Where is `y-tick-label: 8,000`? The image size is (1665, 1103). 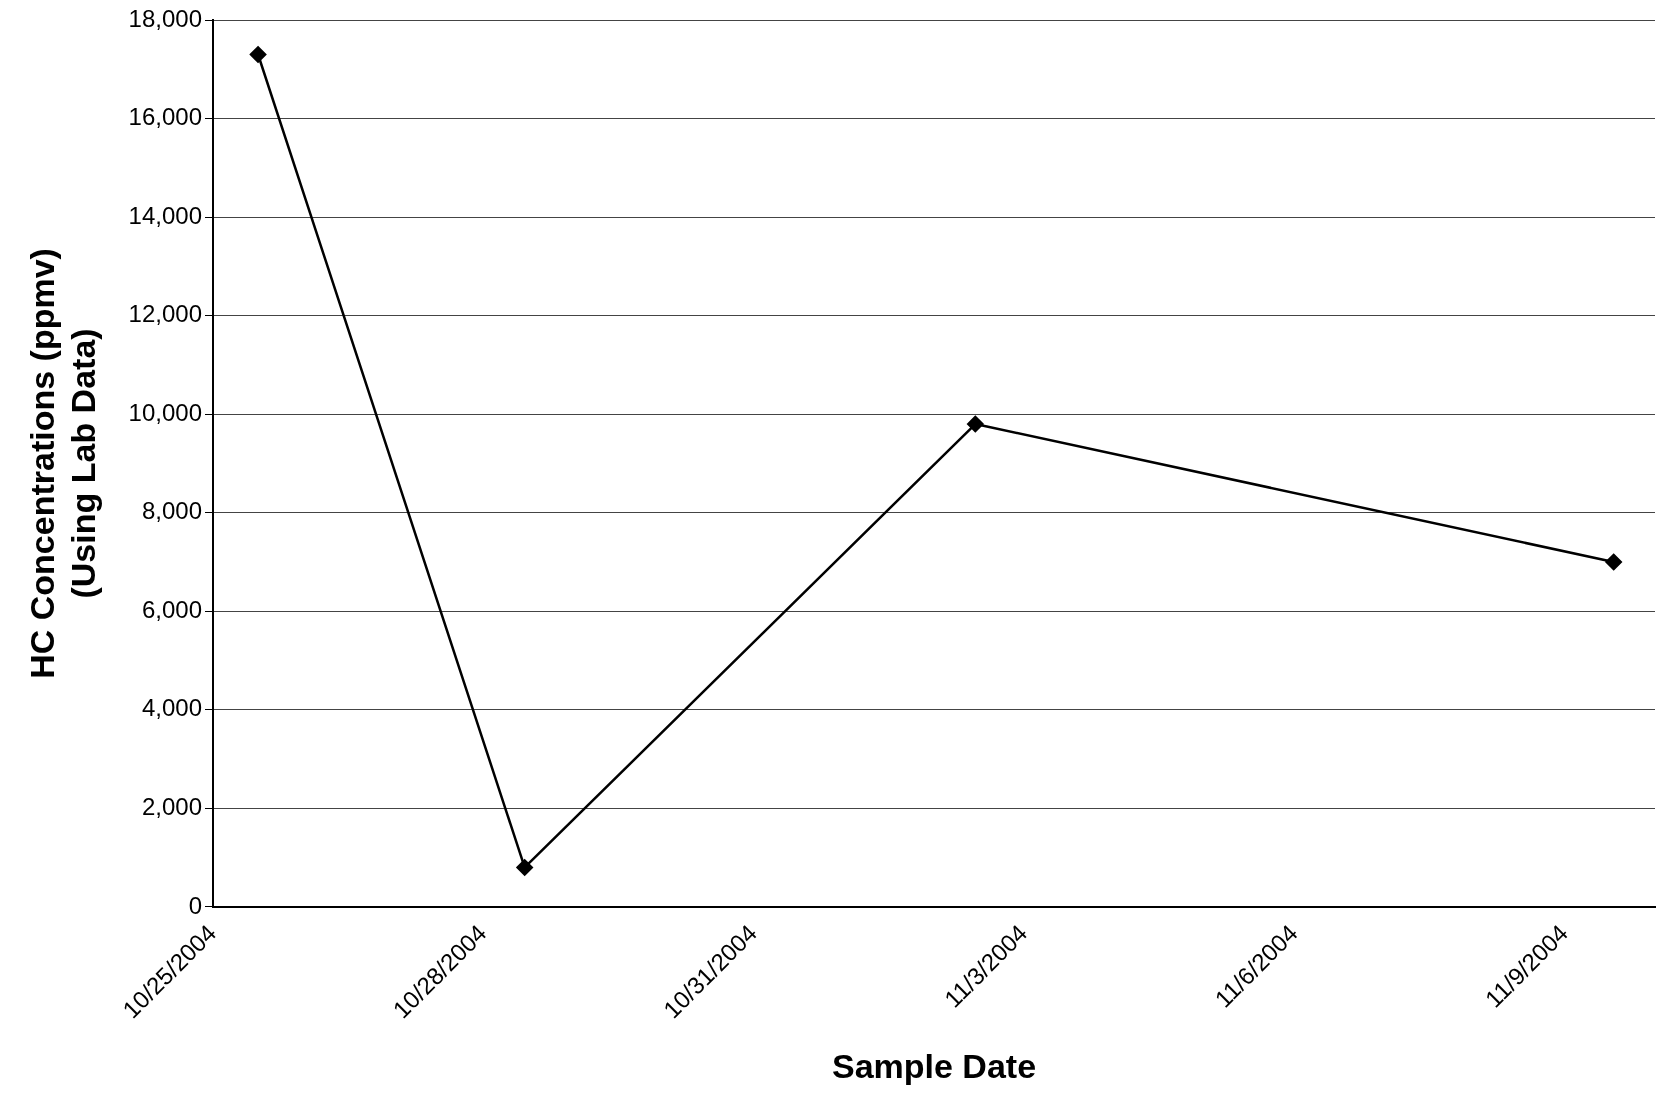
y-tick-label: 8,000 is located at coordinates (172, 511).